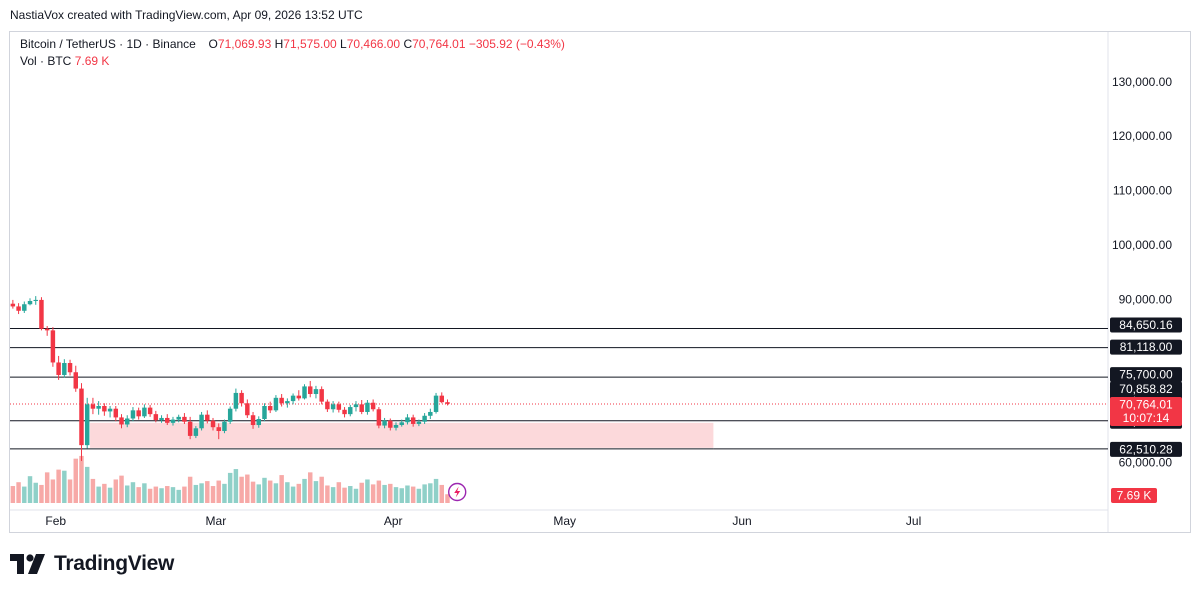 This screenshot has width=1200, height=594. I want to click on time-tick-label: Apr, so click(393, 521).